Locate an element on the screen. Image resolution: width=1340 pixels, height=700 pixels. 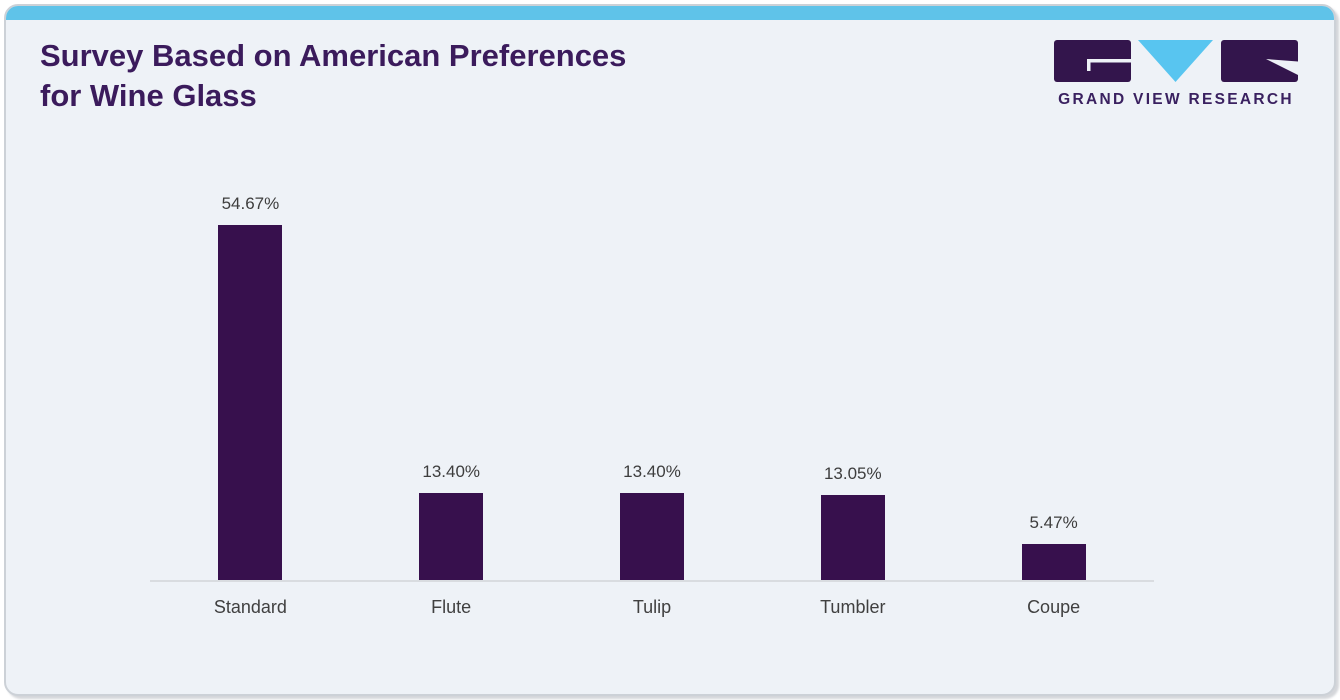
bar-value-label: 13.05% is located at coordinates (852, 473).